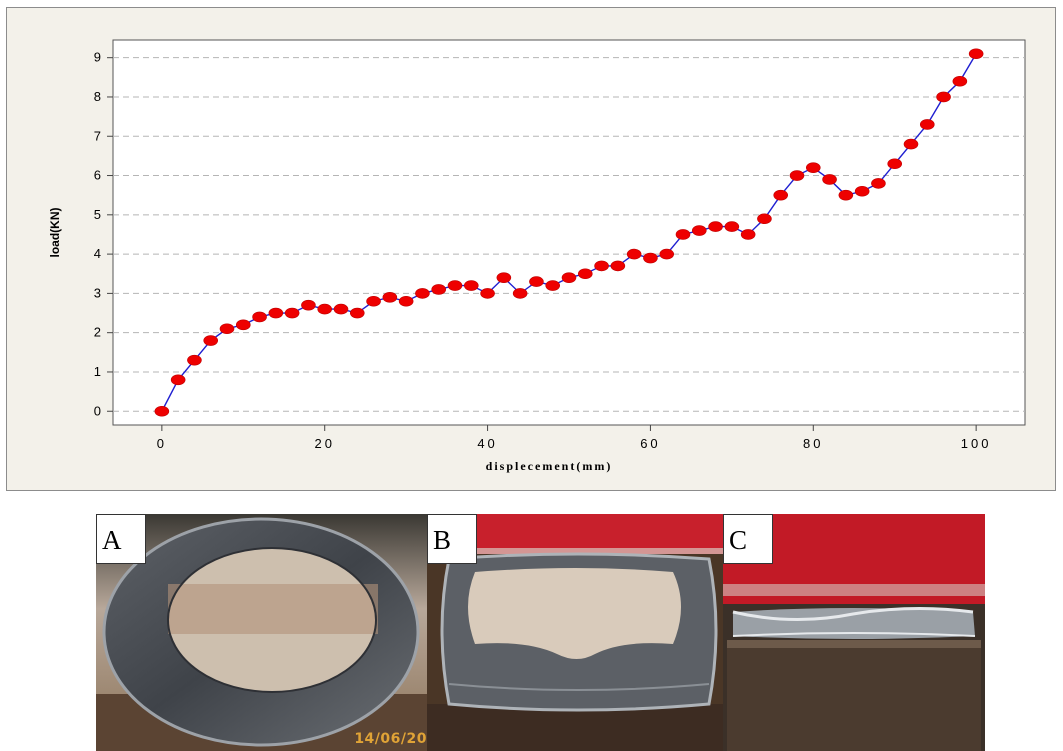 The height and width of the screenshot is (751, 1063). I want to click on y-tick-label: 1, so click(97, 371).